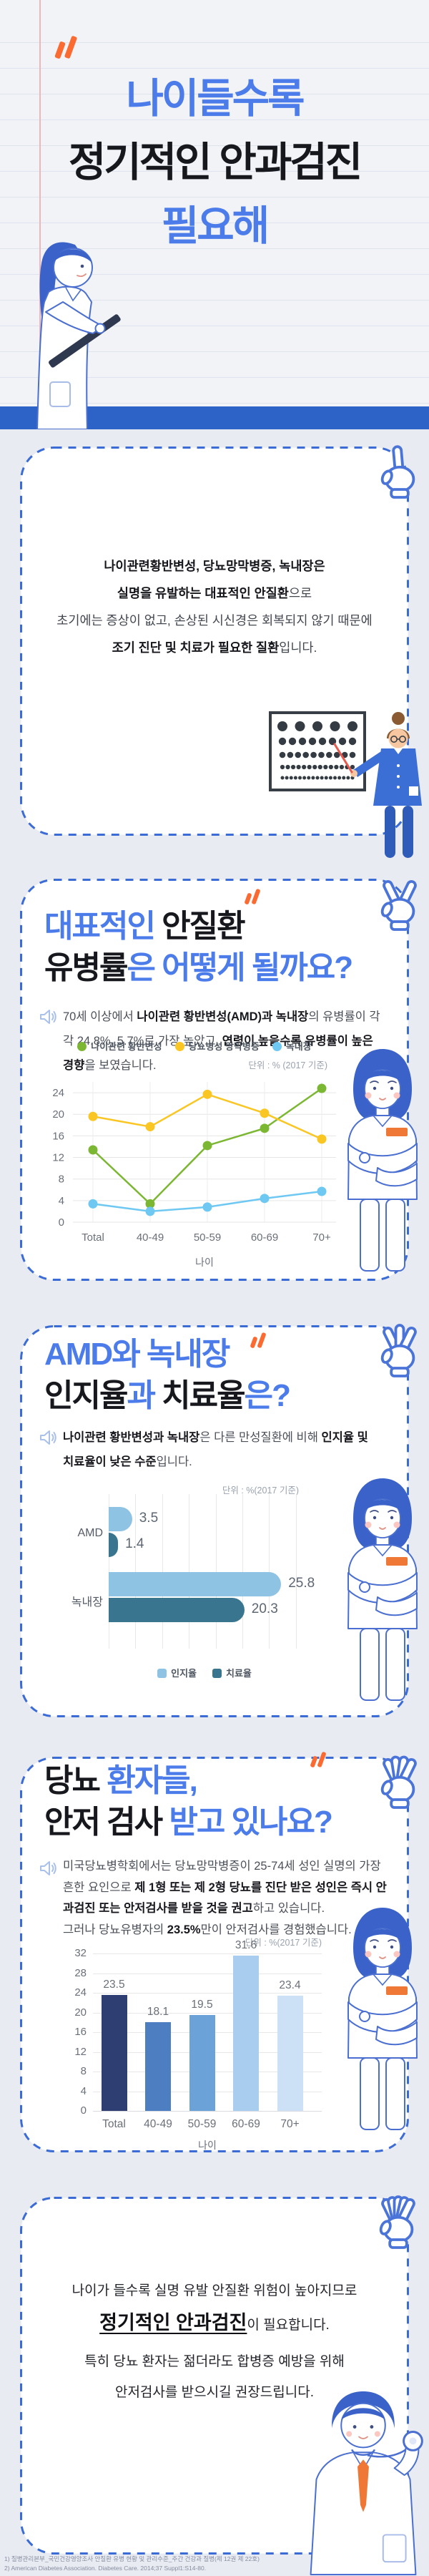 The width and height of the screenshot is (429, 2576). What do you see at coordinates (194, 1163) in the screenshot?
I see `line-plot: 0 4 8 12 16 20 24 Total 40-49 50-59 60-69 70+` at bounding box center [194, 1163].